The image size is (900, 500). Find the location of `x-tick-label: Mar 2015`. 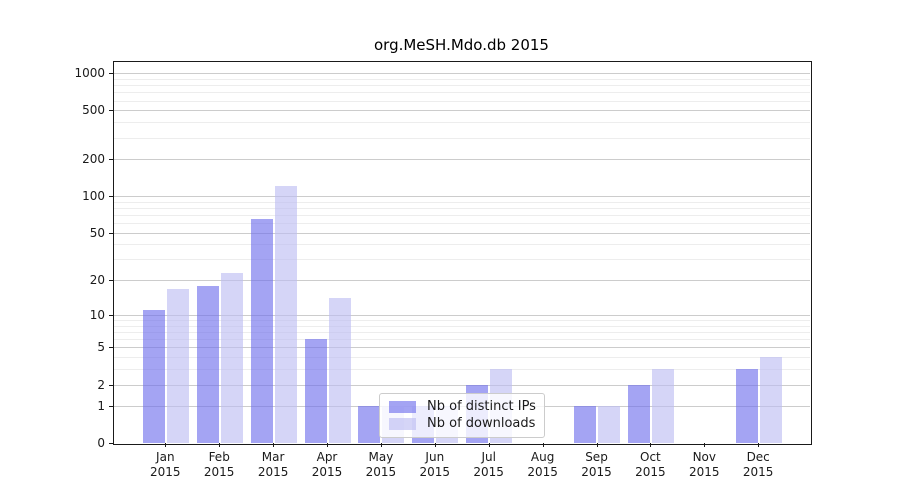

x-tick-label: Mar 2015 is located at coordinates (273, 464).